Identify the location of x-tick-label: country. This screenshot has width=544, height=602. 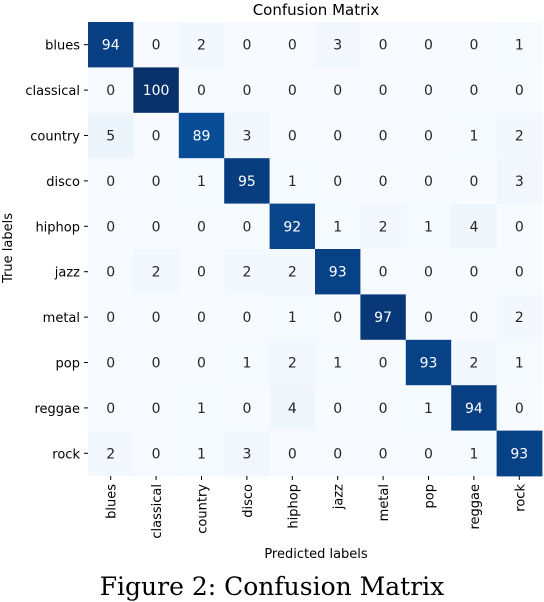
(203, 509).